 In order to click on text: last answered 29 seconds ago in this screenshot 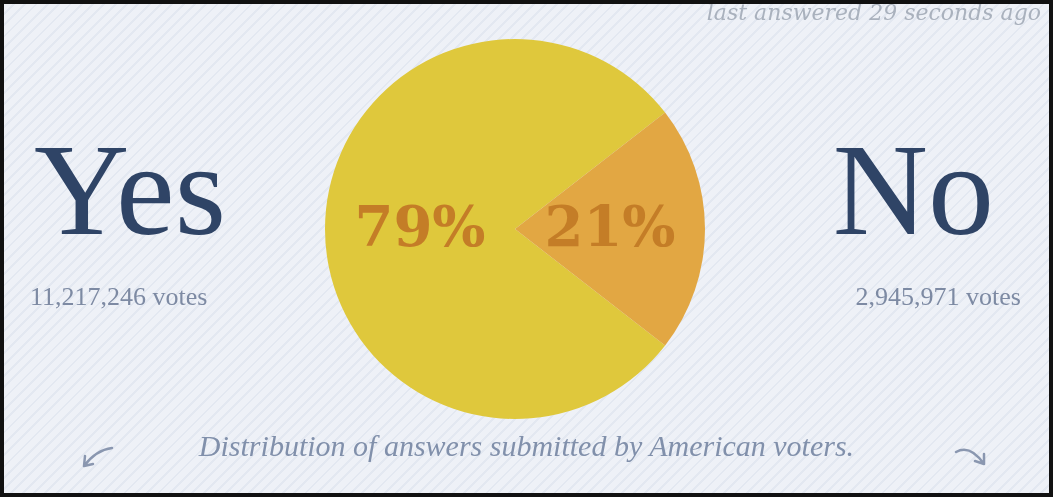, I will do `click(873, 14)`.